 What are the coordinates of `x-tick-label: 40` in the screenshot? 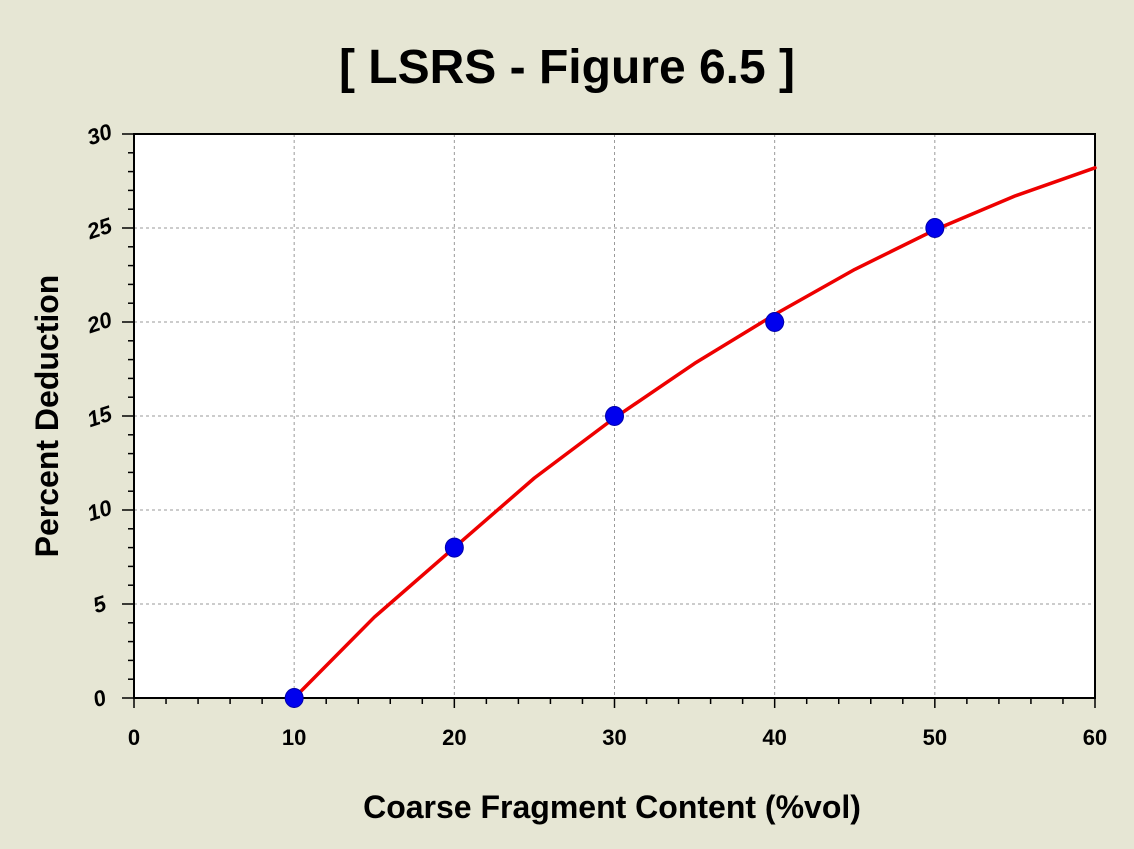 It's located at (774, 737).